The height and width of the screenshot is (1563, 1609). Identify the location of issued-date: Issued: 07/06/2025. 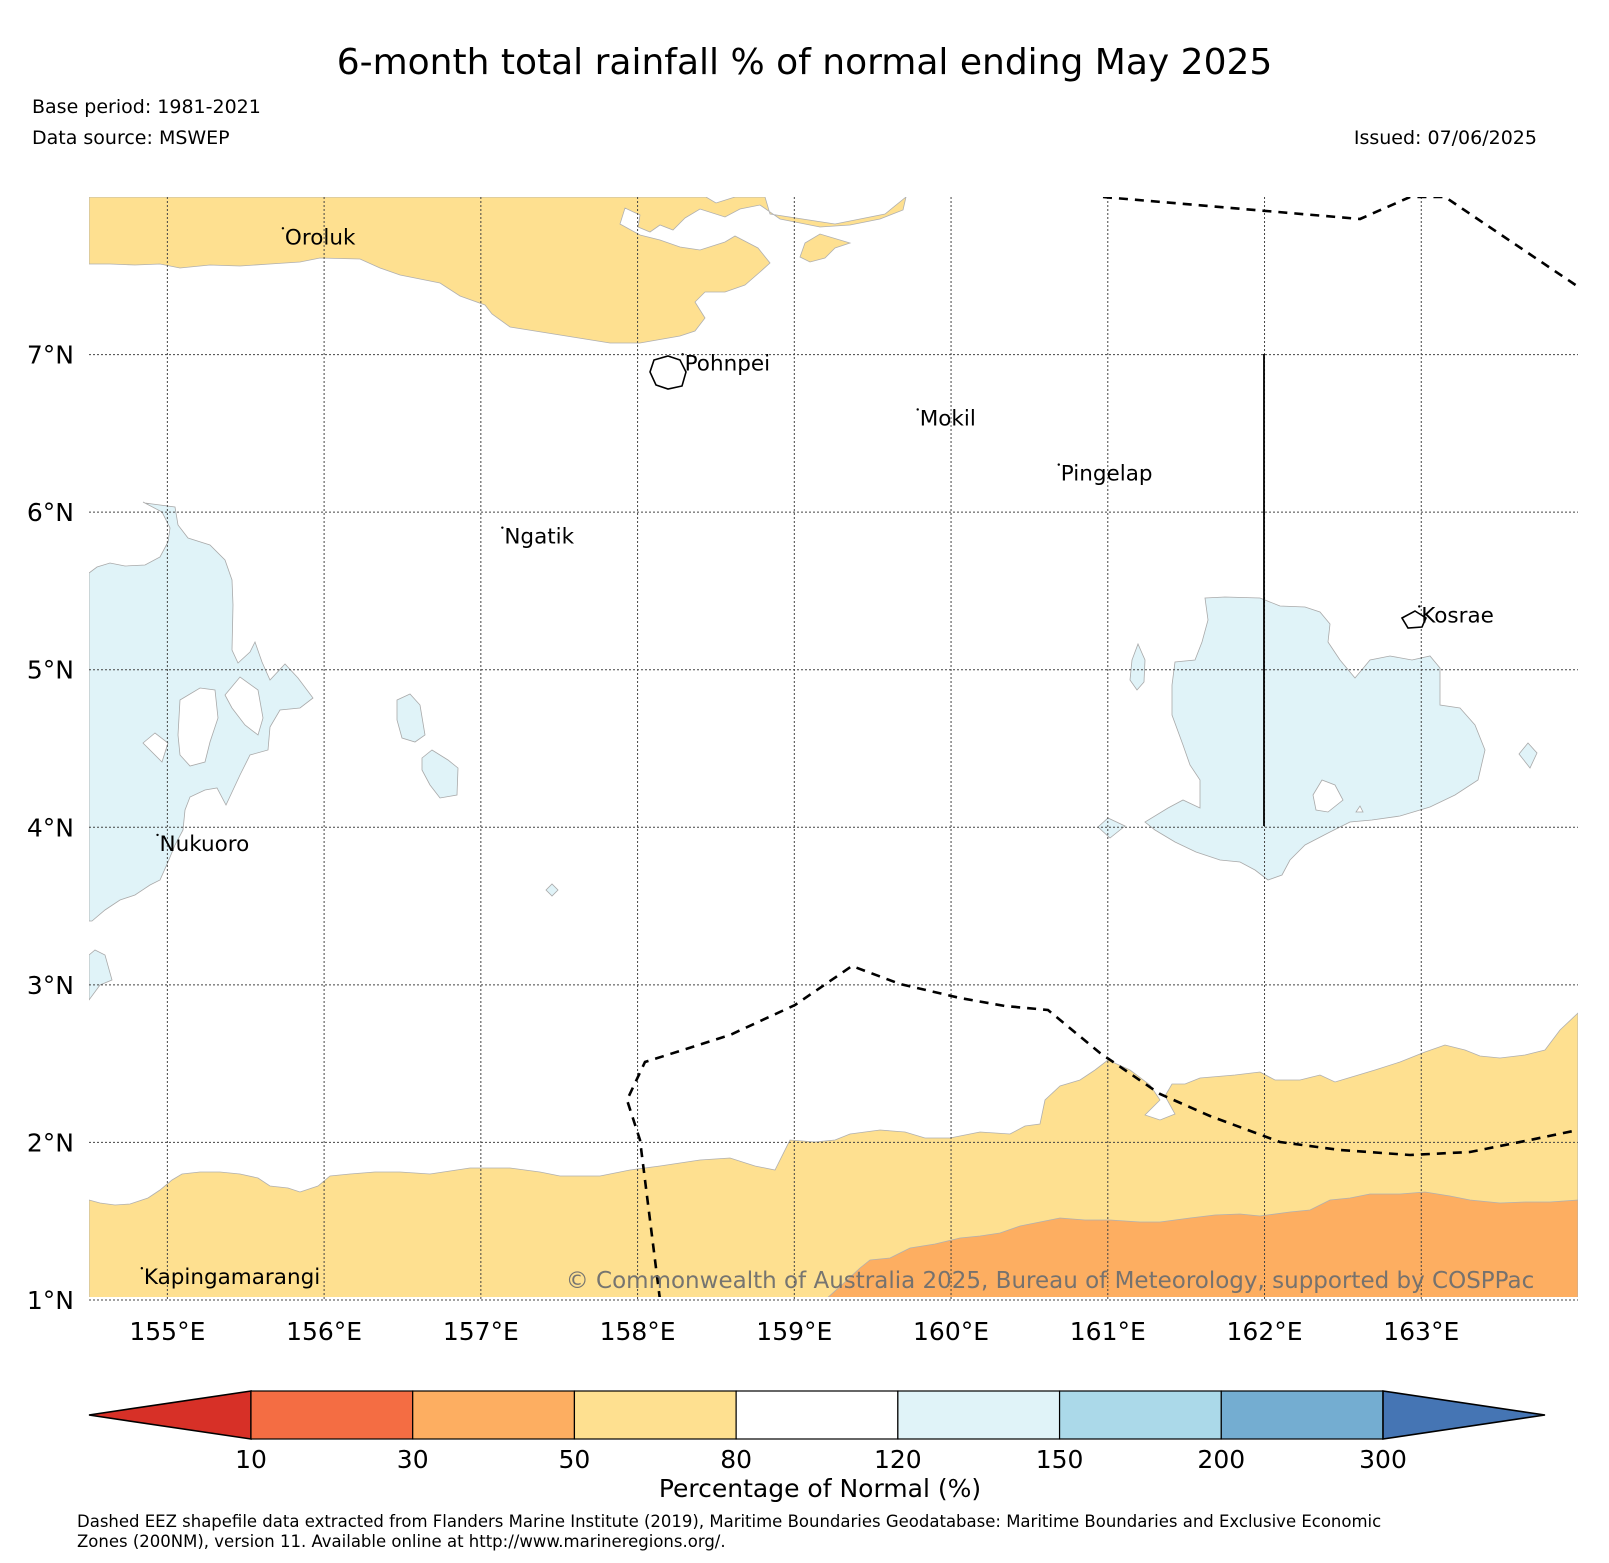
(1445, 138).